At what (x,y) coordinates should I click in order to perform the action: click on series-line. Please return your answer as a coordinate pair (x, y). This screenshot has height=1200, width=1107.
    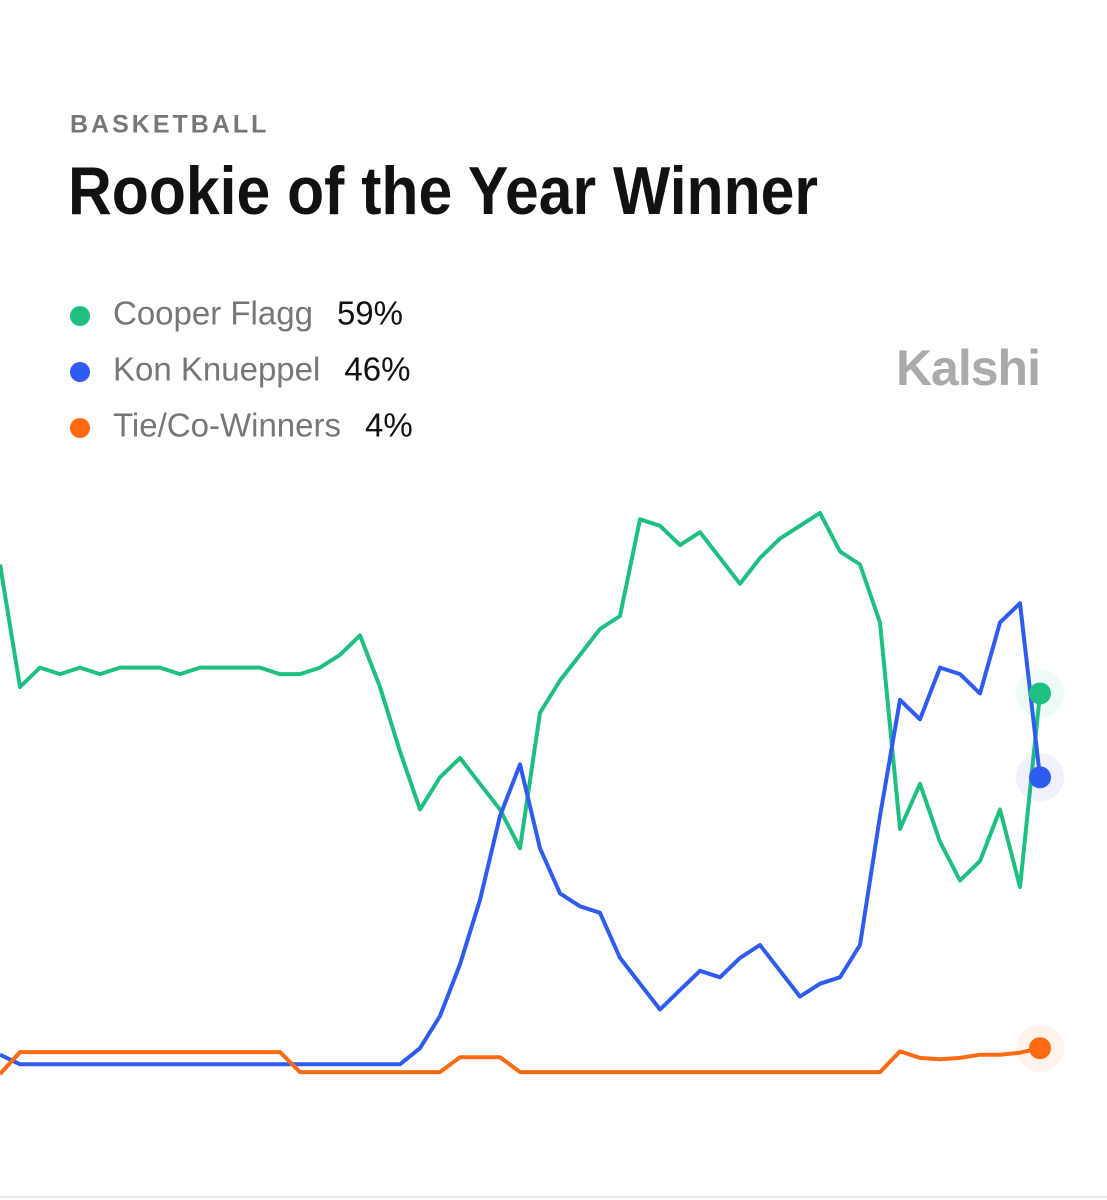
    Looking at the image, I should click on (520, 1061).